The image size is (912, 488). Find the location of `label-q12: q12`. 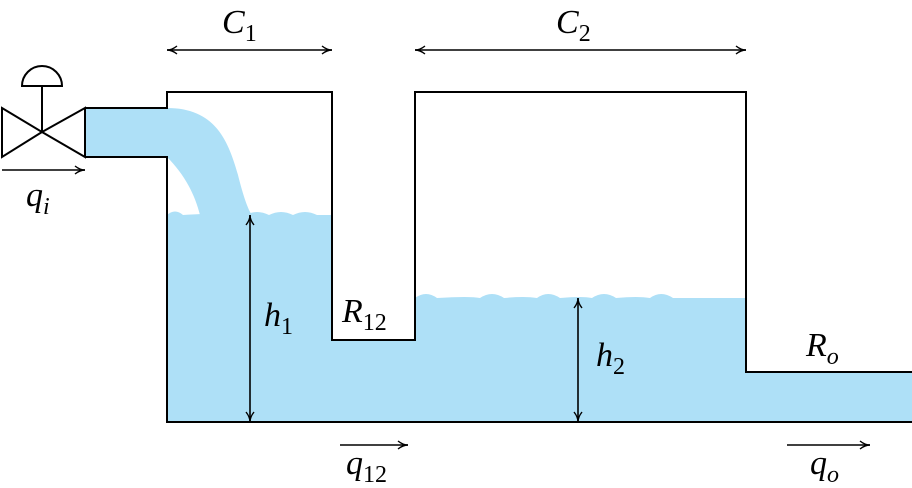

label-q12: q12 is located at coordinates (366, 466).